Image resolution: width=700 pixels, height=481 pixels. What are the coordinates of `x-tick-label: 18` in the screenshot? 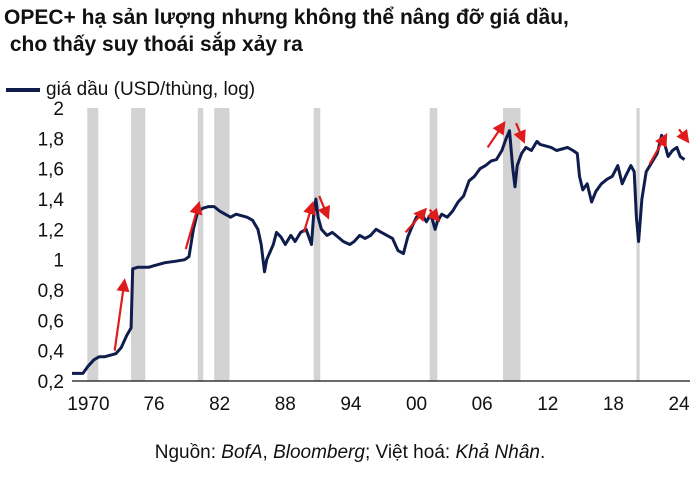 It's located at (613, 404).